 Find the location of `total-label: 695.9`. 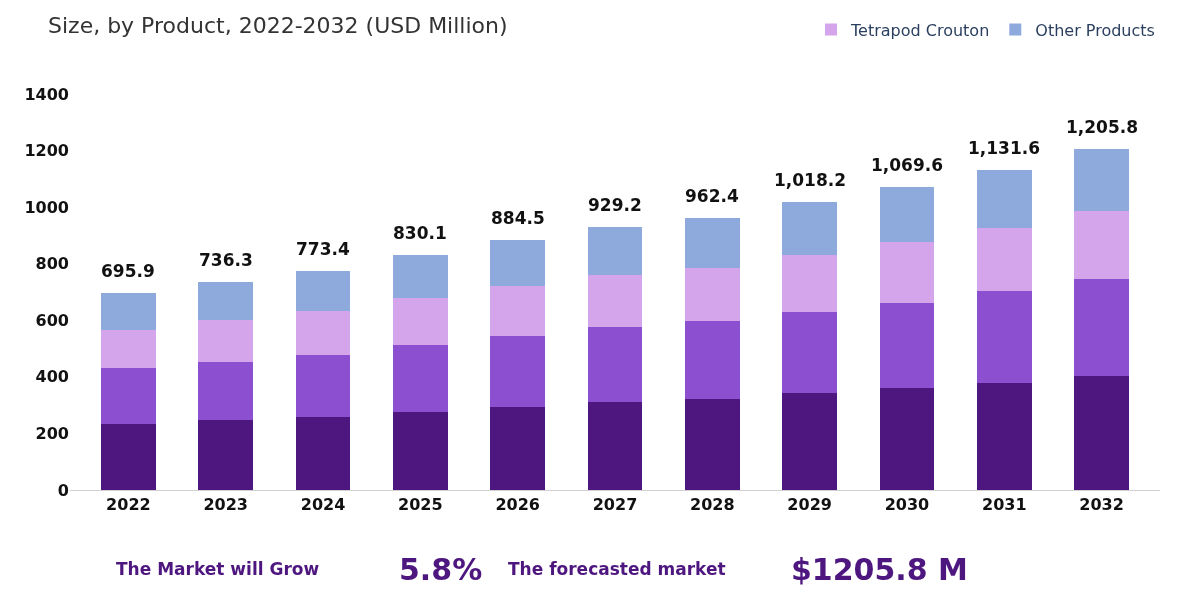

total-label: 695.9 is located at coordinates (128, 271).